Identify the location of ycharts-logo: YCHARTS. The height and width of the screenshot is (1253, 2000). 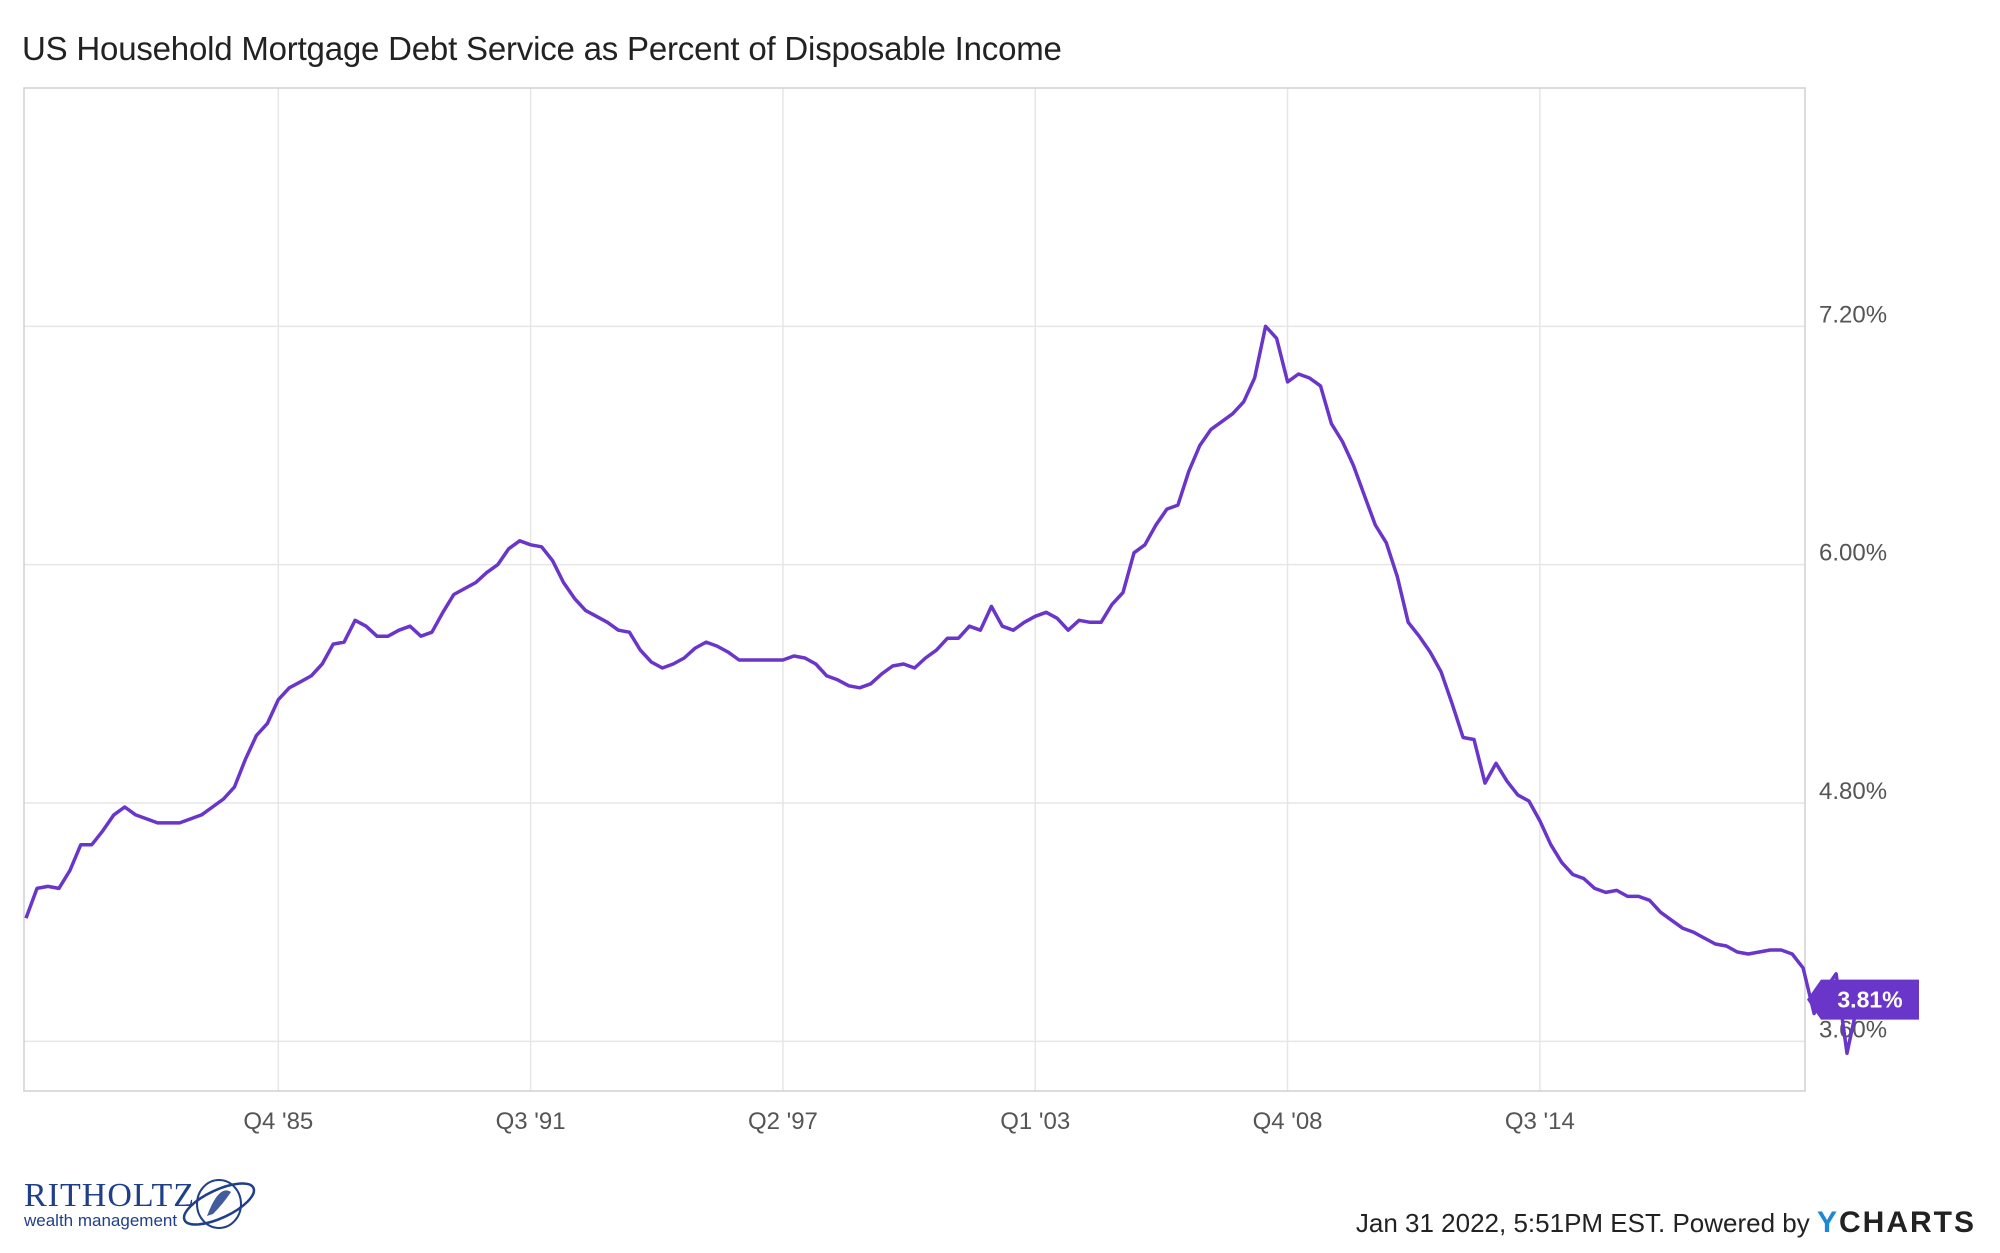
(1896, 1222).